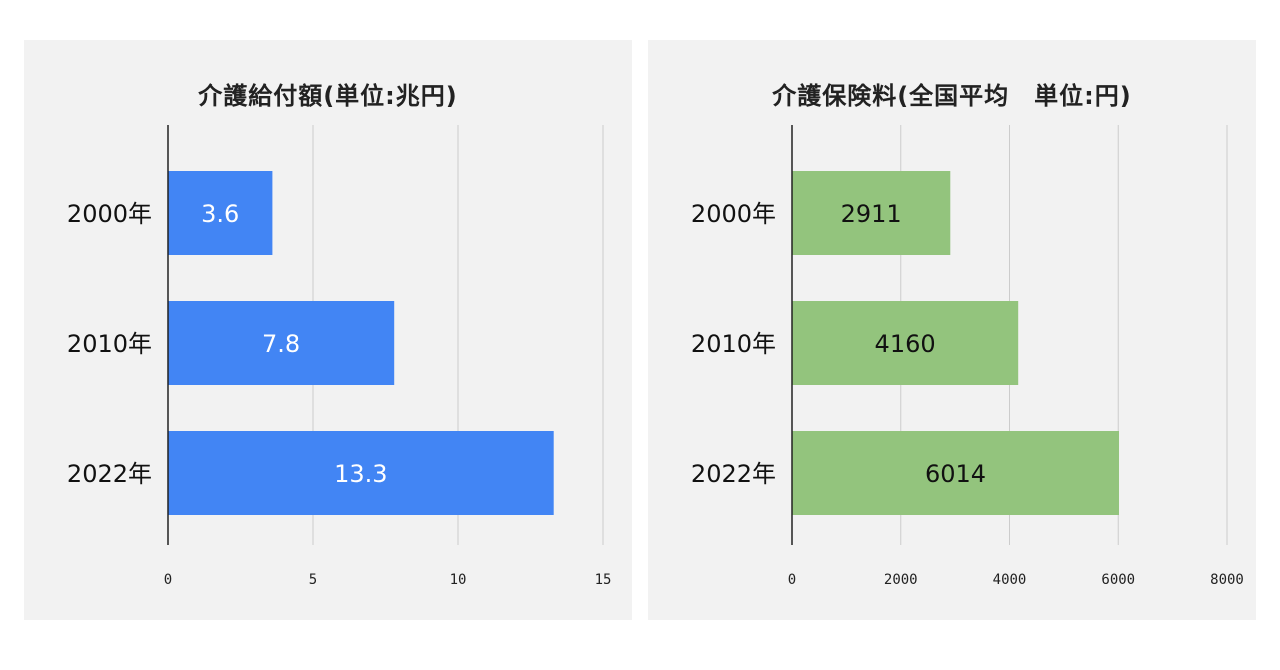  I want to click on x-tick-label: 6000, so click(1118, 580).